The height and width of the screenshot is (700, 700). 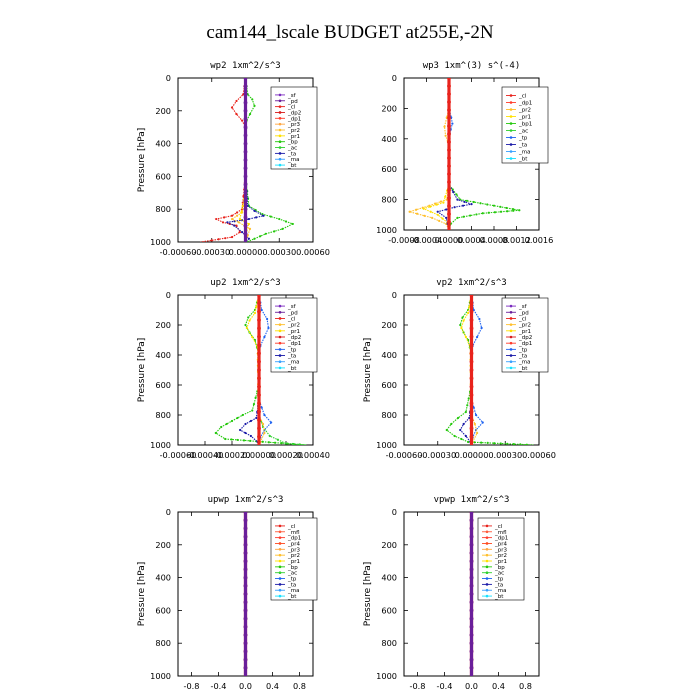 I want to click on legend-label: _pr3, so click(x=294, y=125).